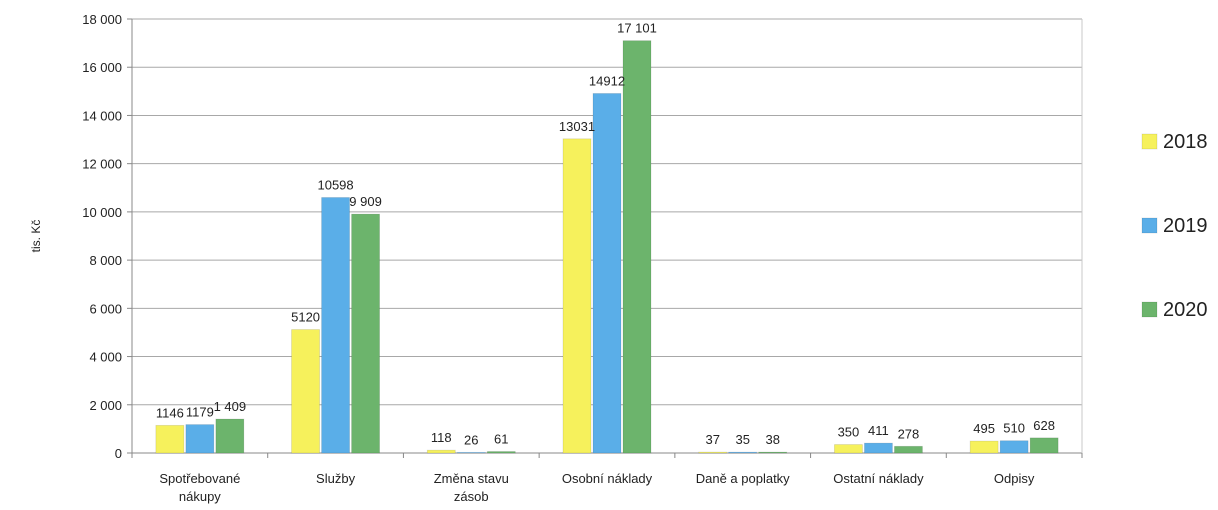 This screenshot has height=510, width=1218. What do you see at coordinates (712, 439) in the screenshot?
I see `data-label: 37` at bounding box center [712, 439].